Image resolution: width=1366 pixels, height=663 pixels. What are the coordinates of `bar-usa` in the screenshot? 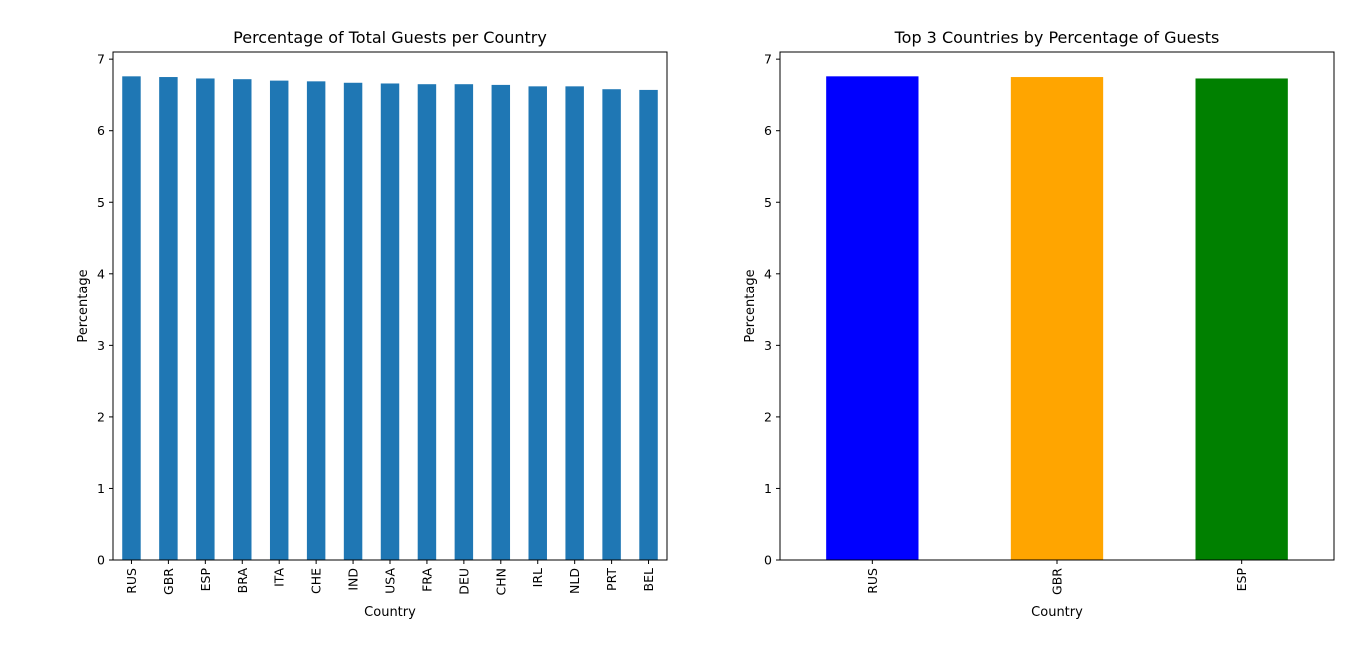 It's located at (390, 321).